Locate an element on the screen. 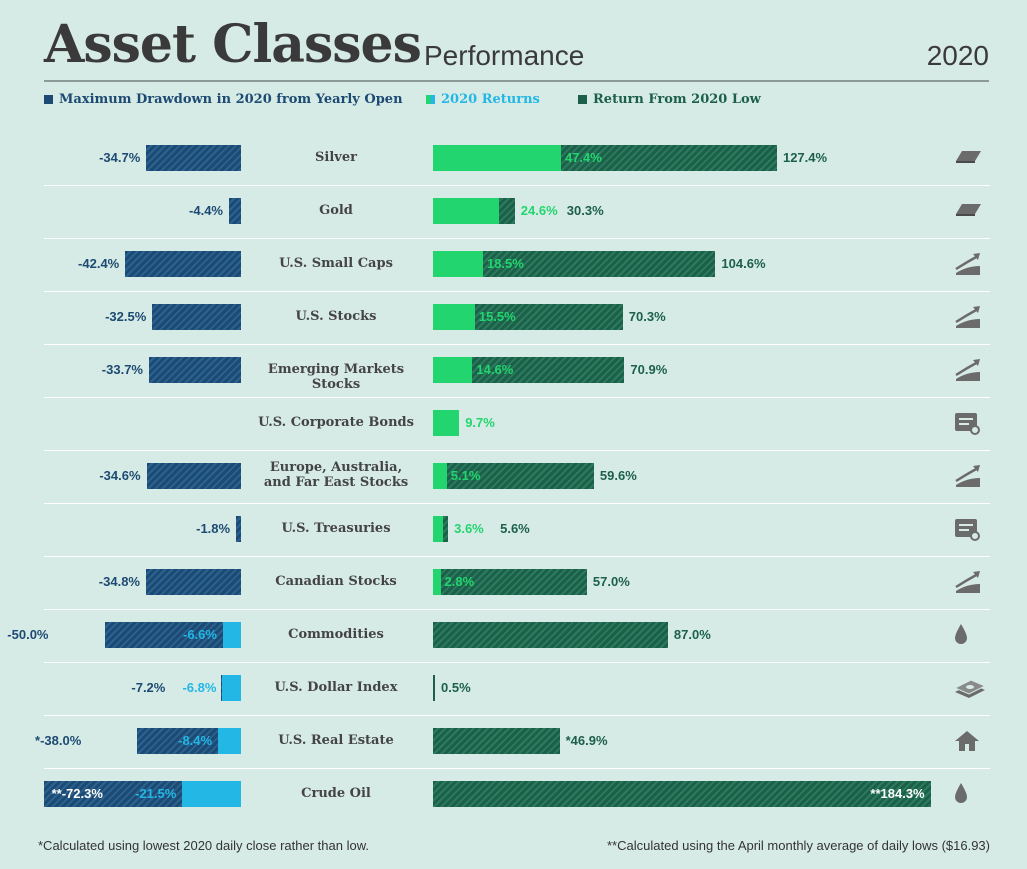 The height and width of the screenshot is (869, 1027). asset-label: Gold is located at coordinates (336, 210).